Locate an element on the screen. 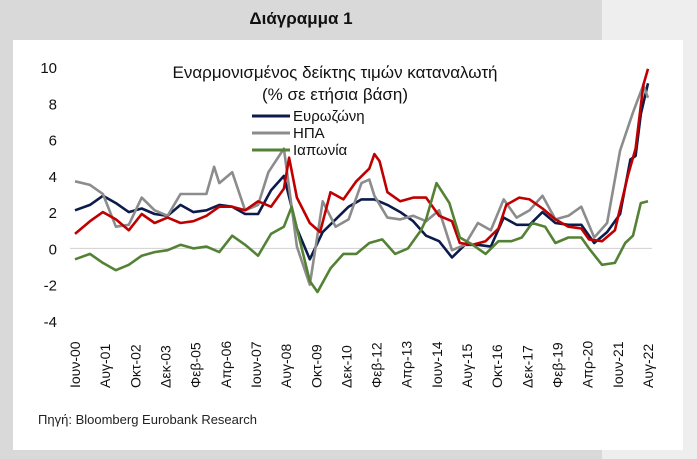 This screenshot has height=459, width=697. source-note: Πηγή: Bloomberg Eurobank Research is located at coordinates (147, 419).